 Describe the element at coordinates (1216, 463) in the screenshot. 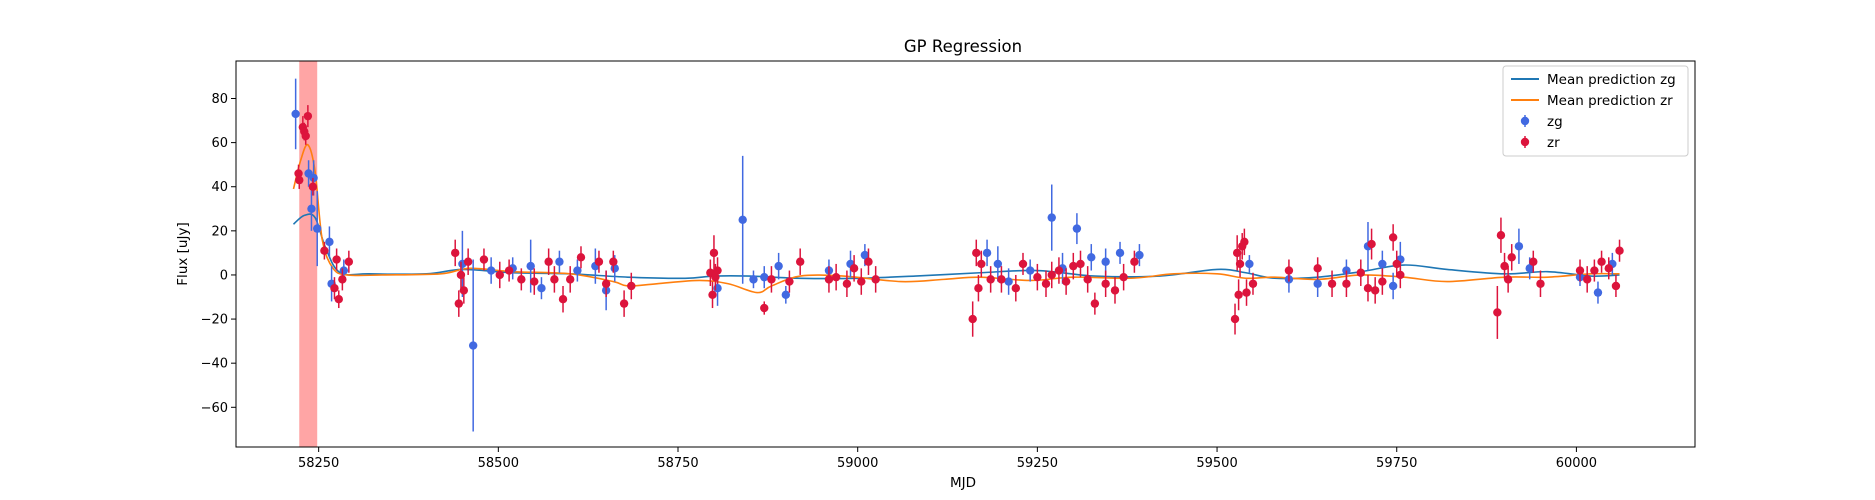

I see `x-tick-label: 59500` at that location.